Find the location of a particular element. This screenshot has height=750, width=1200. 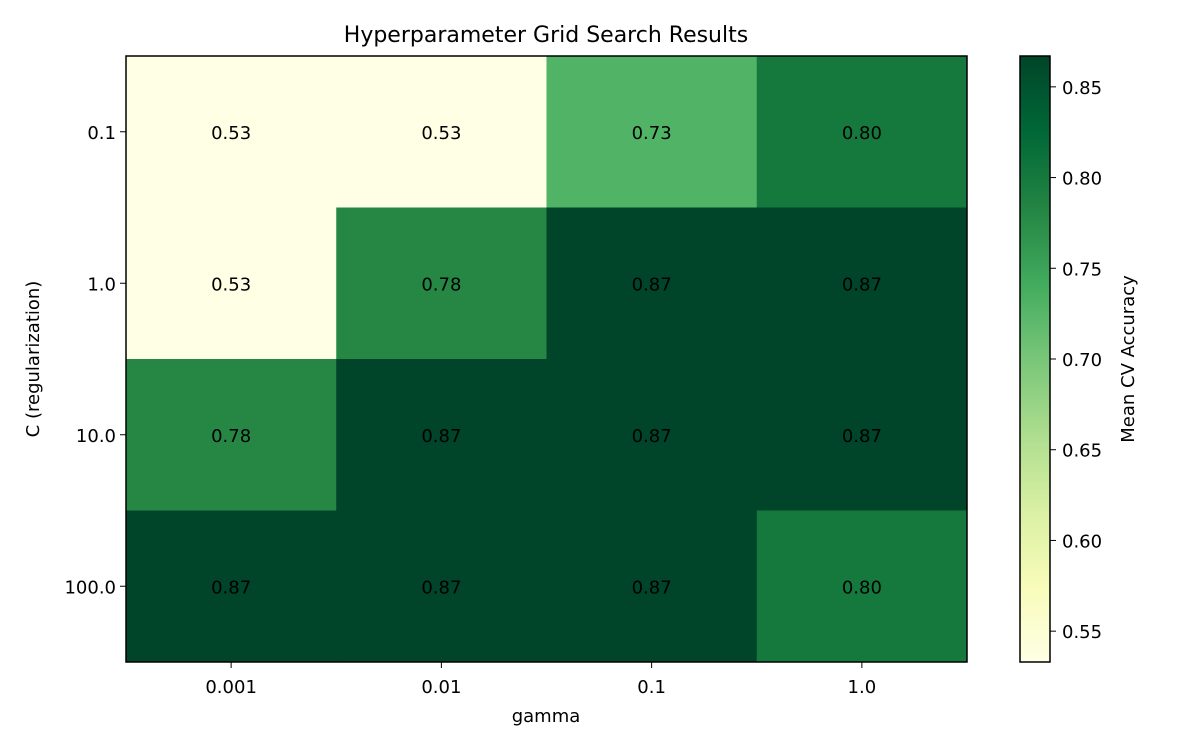

chart-title: Hyperparameter Grid Search Results is located at coordinates (546, 35).